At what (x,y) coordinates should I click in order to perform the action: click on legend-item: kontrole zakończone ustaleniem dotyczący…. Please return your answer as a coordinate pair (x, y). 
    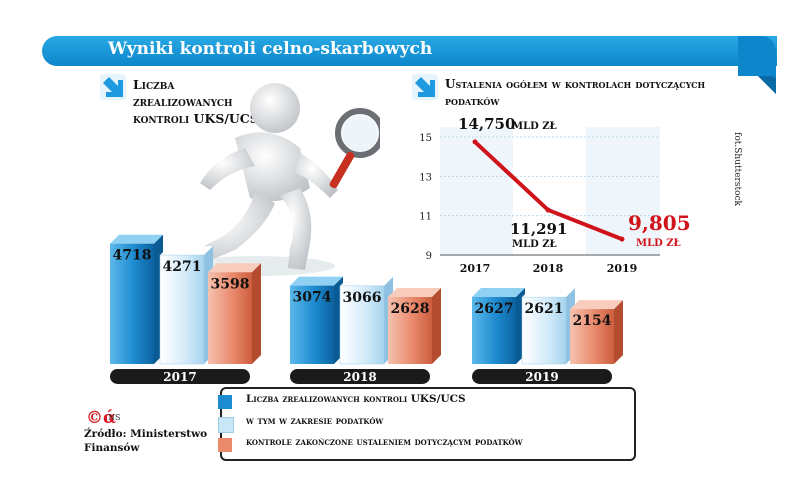
    Looking at the image, I should click on (370, 444).